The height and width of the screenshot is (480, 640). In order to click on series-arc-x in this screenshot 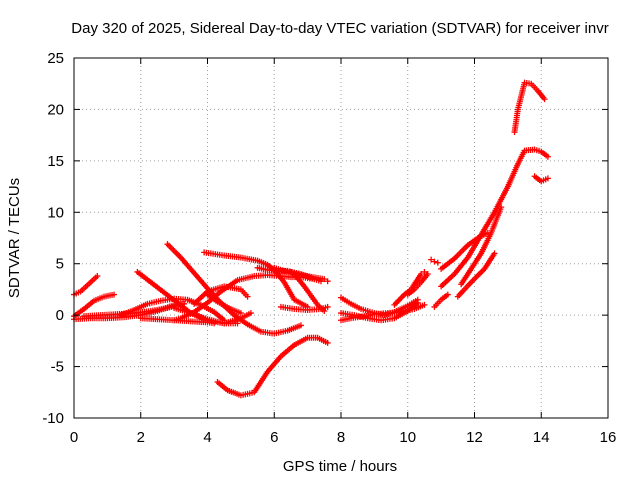, I will do `click(481, 246)`.